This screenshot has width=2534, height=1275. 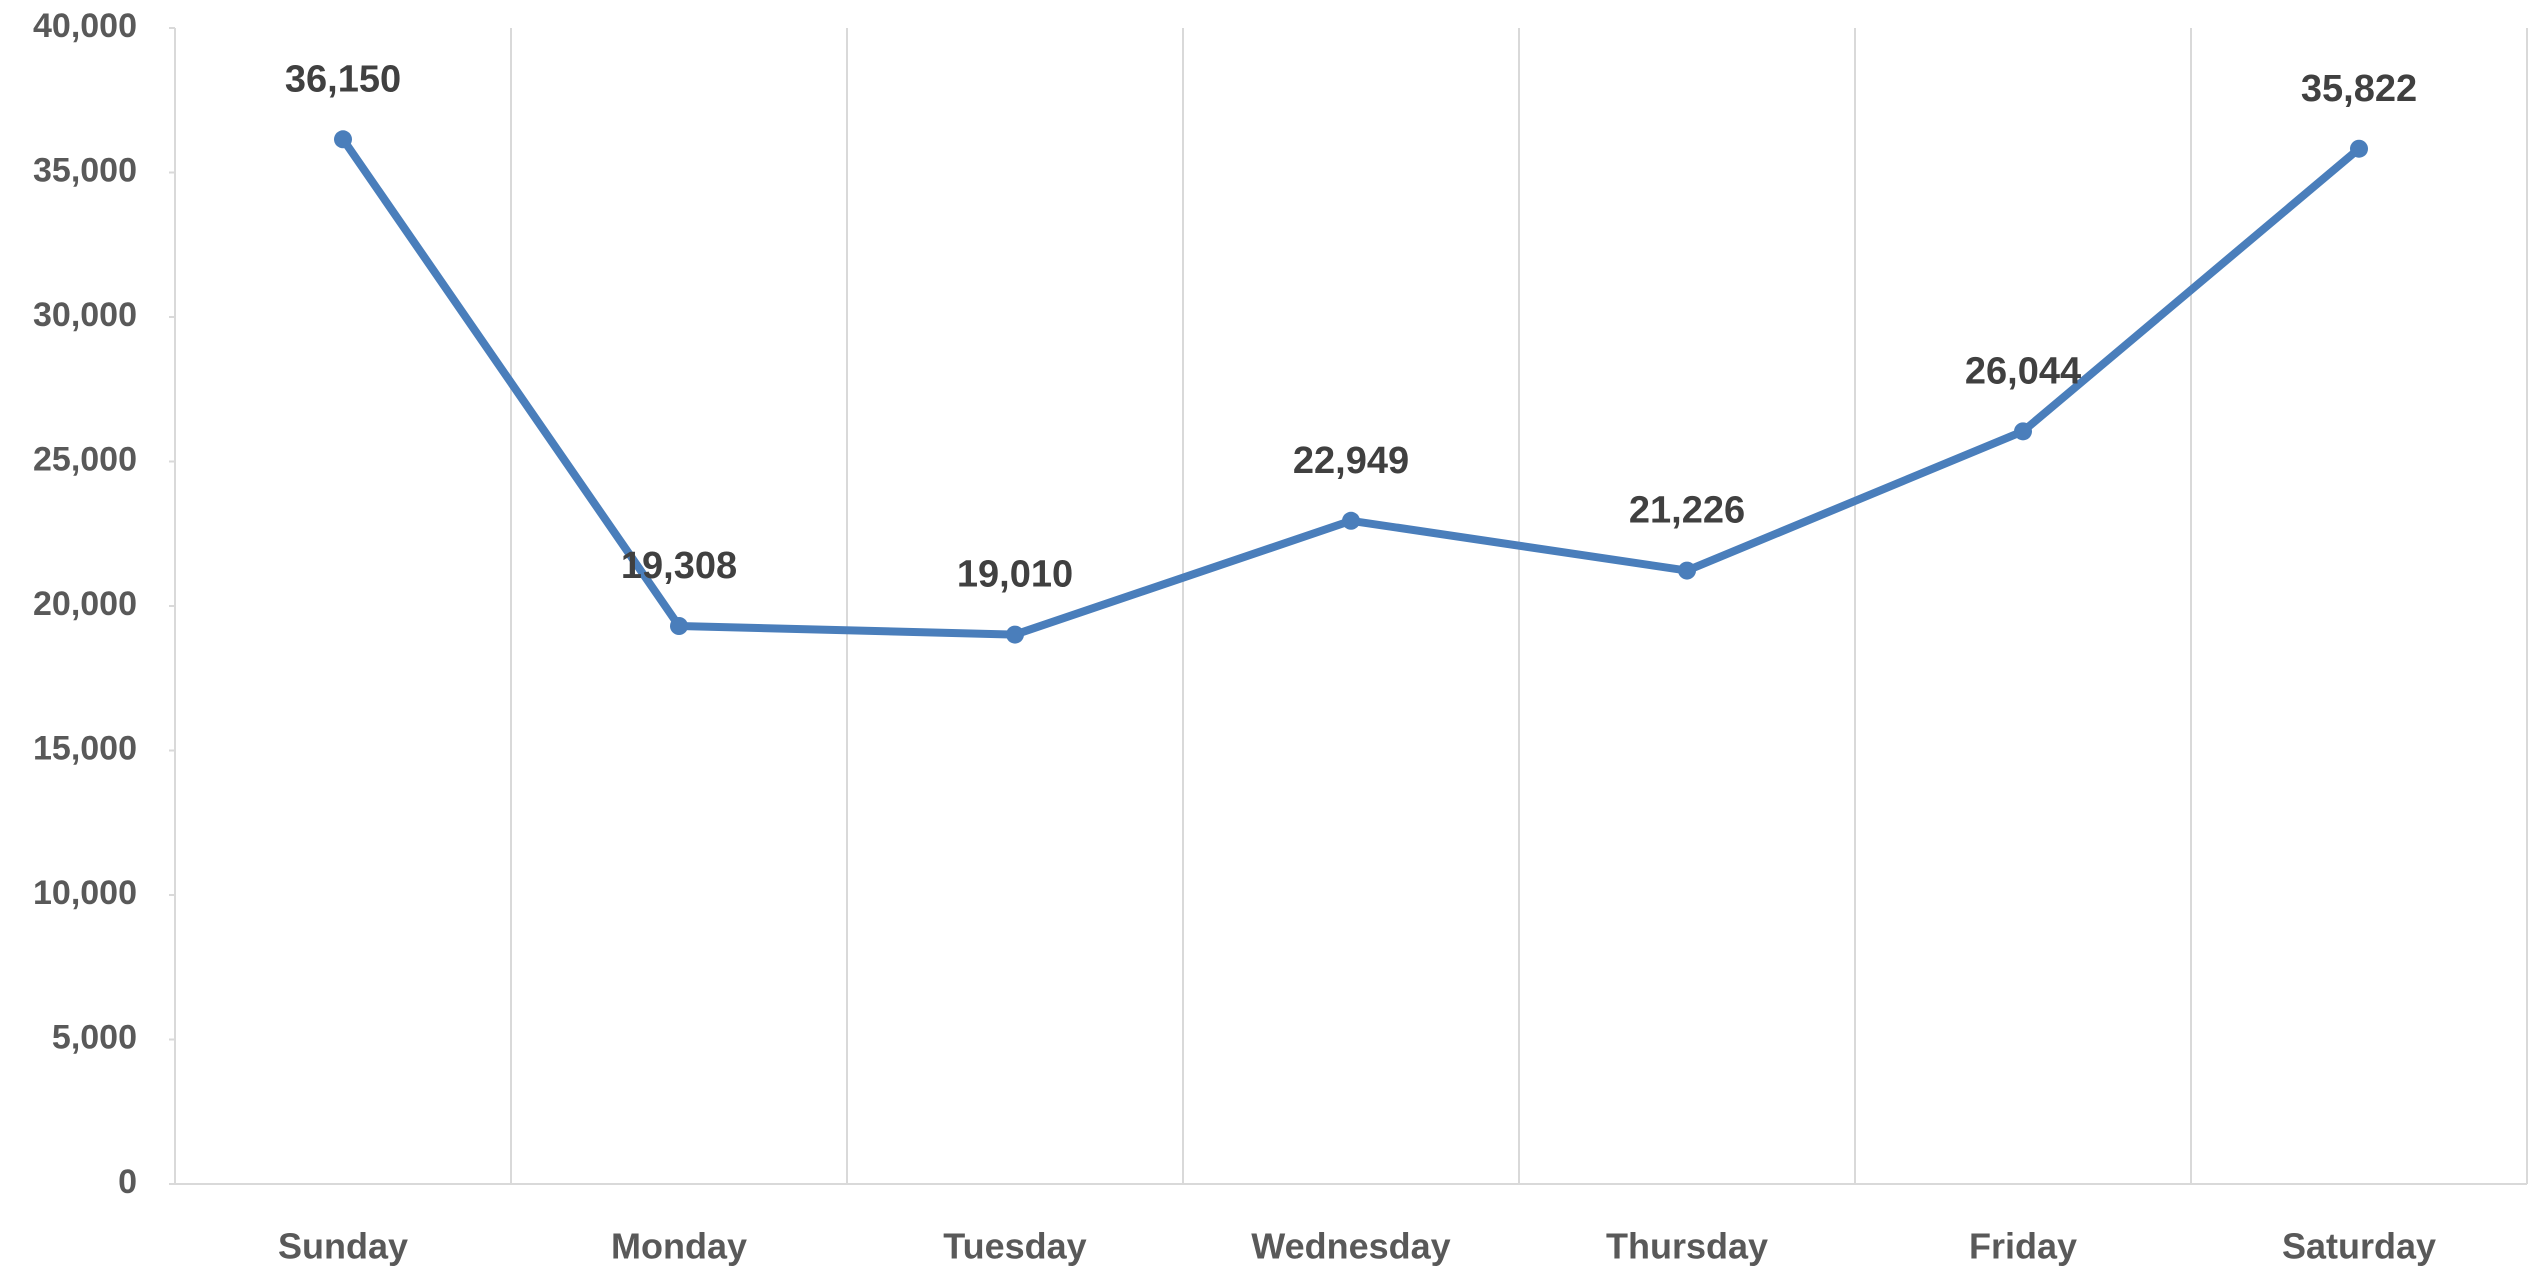 What do you see at coordinates (85, 170) in the screenshot?
I see `y-tick-label: 35,000` at bounding box center [85, 170].